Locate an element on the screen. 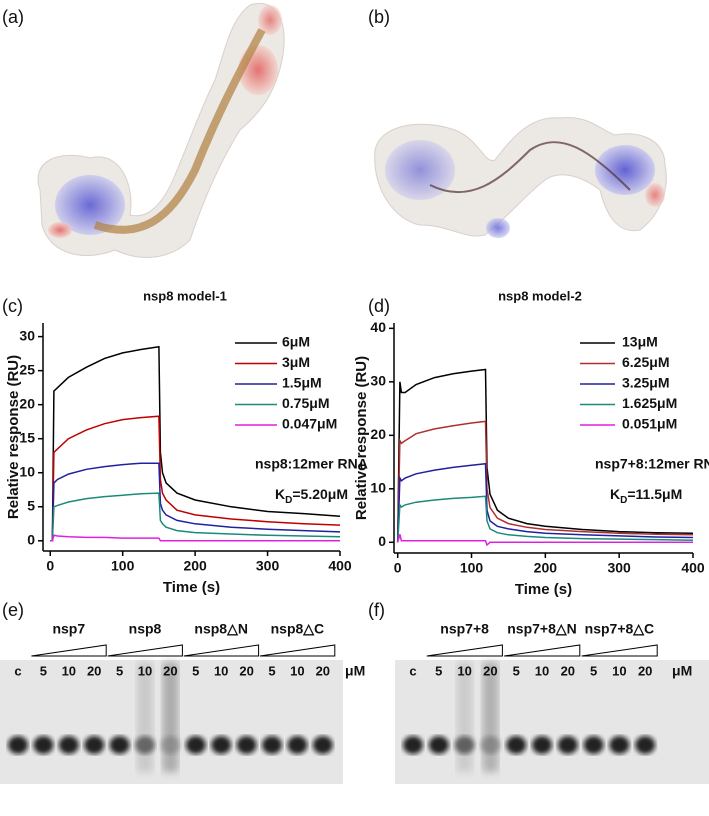  annotation: nsp8:12mer RNA is located at coordinates (311, 464).